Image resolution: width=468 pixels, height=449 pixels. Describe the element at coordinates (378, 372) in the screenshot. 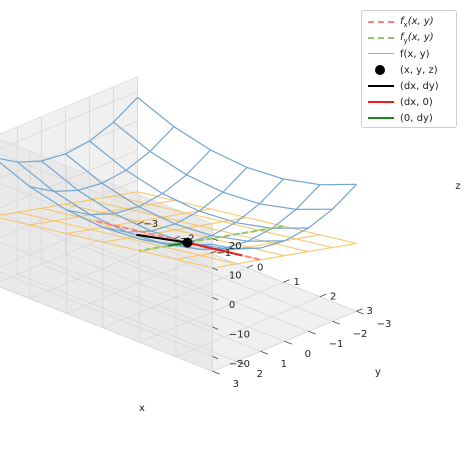

I see `y-axis-label: y` at that location.